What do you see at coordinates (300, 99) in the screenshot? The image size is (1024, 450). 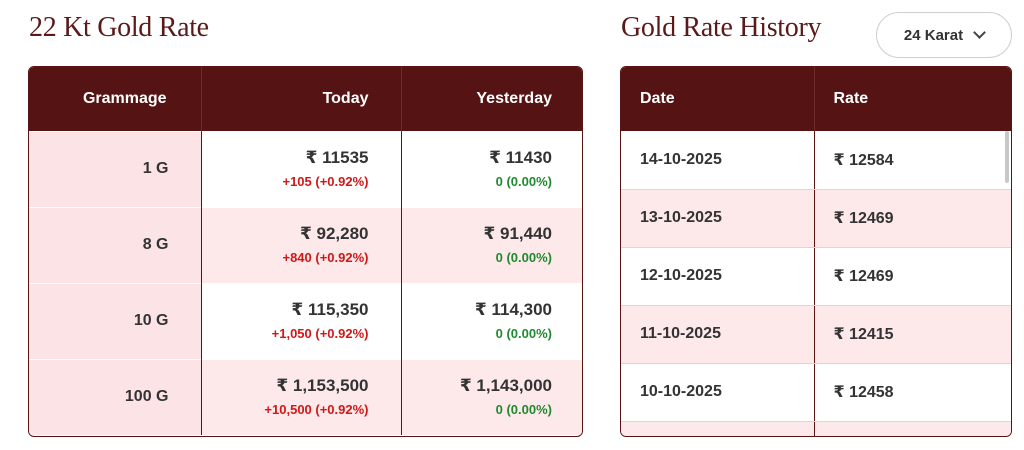 I see `header-today: Today` at bounding box center [300, 99].